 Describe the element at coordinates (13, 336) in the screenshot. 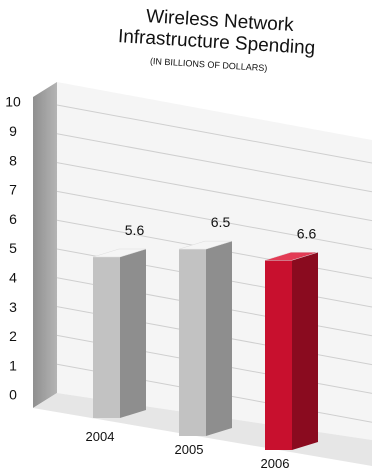

I see `ytick-label: 2` at that location.